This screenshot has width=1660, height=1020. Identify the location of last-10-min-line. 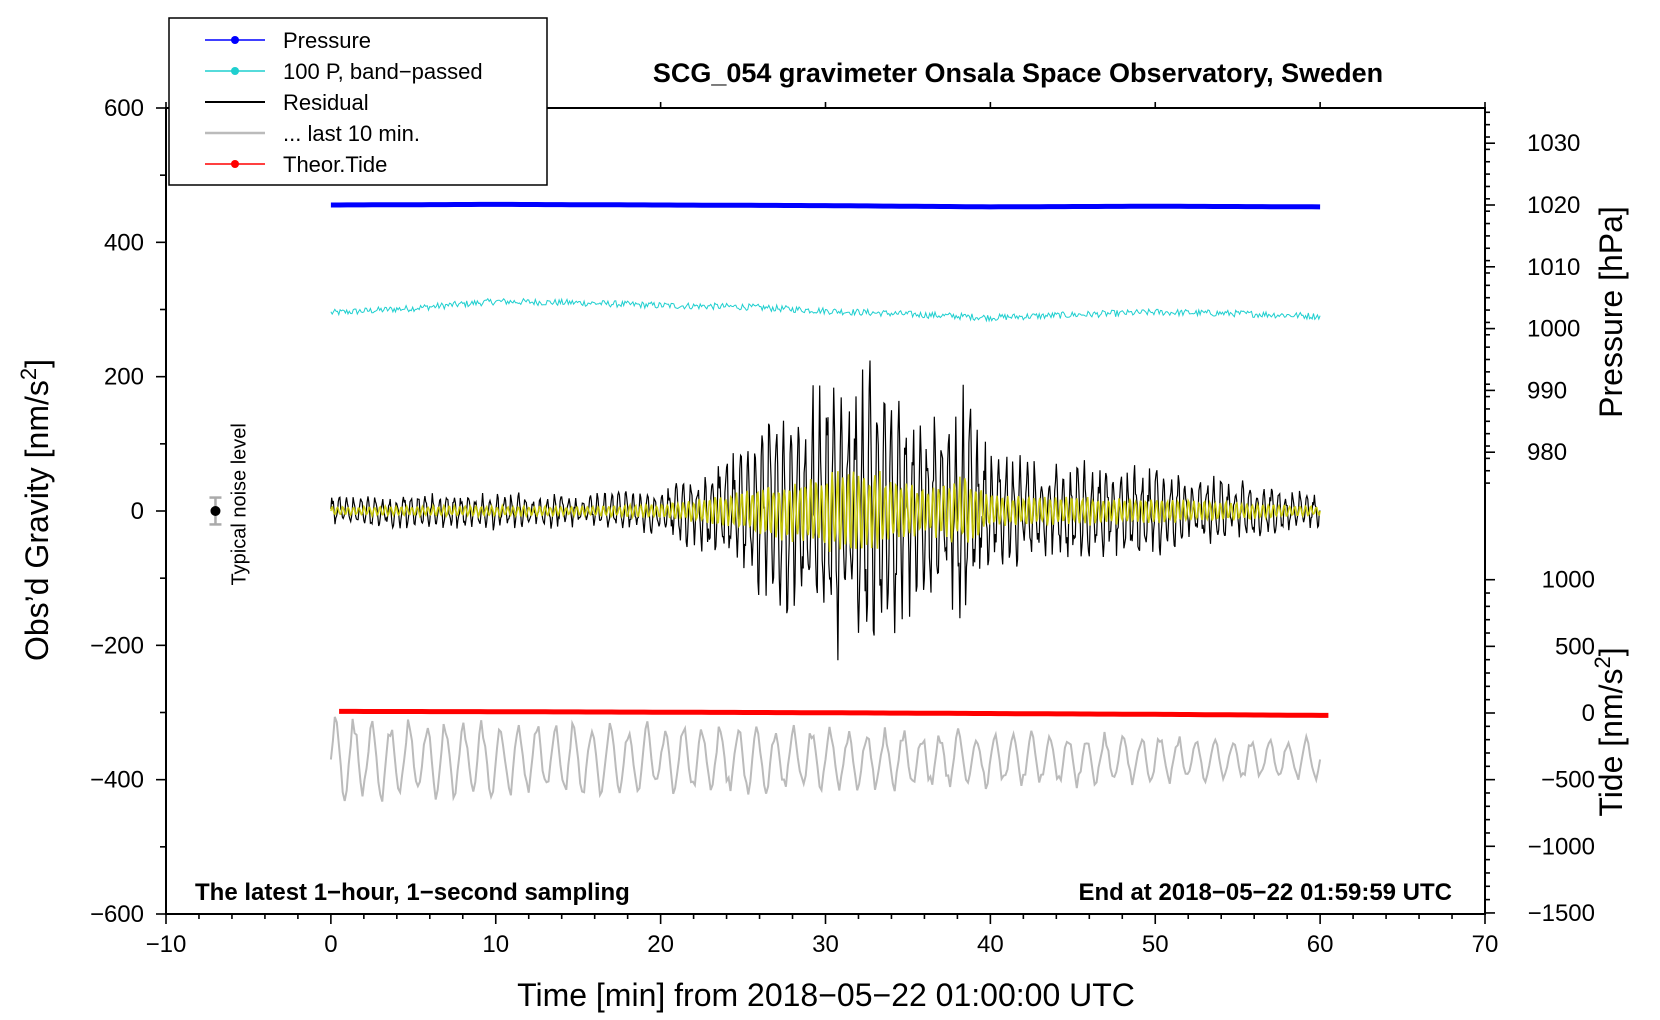
(825, 759).